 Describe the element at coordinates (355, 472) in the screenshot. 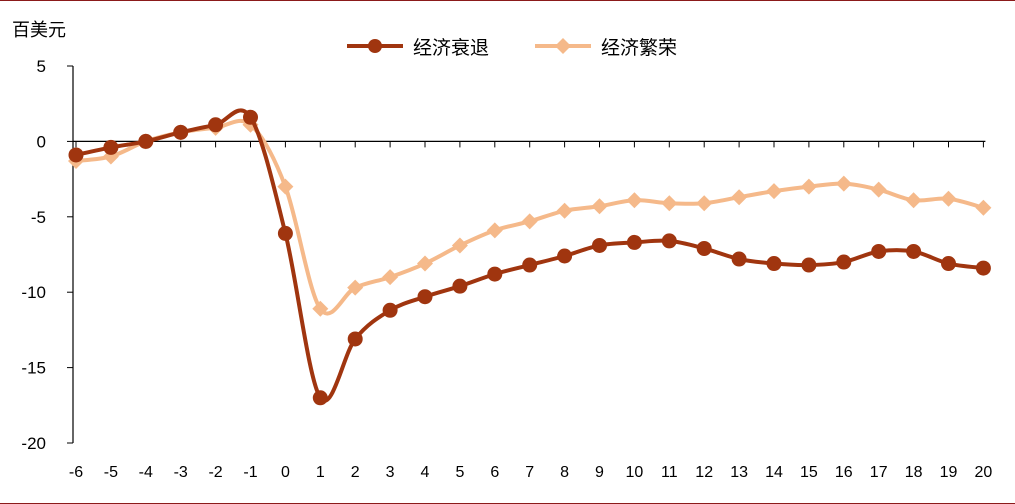

I see `x-tick-label: 2` at that location.